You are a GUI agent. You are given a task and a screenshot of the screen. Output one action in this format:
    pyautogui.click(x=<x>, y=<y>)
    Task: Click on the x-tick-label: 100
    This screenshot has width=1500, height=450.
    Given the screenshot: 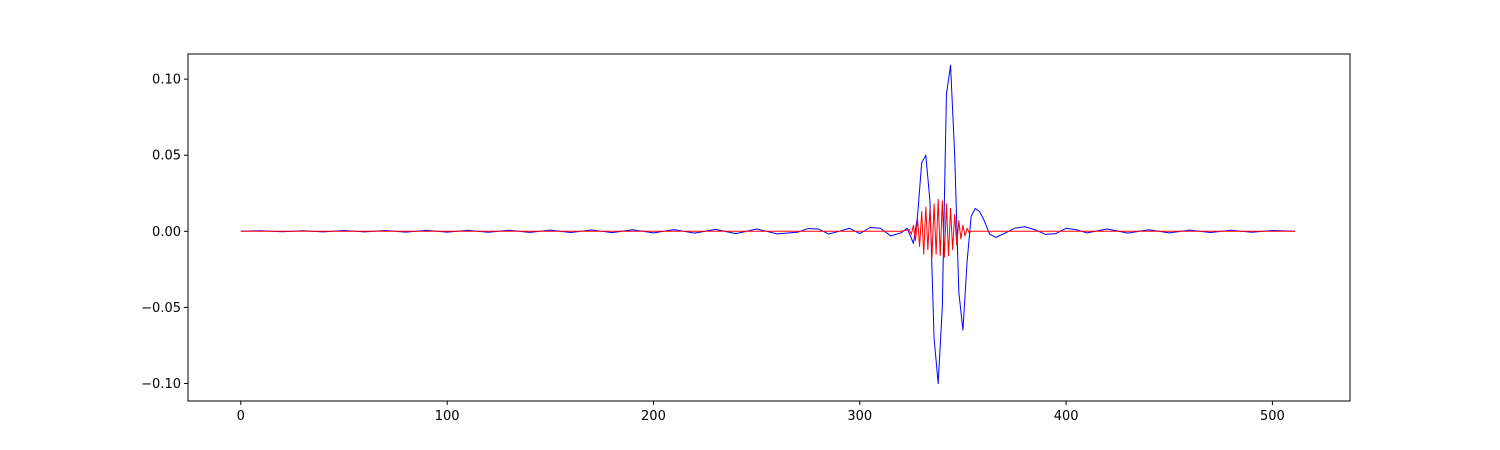 What is the action you would take?
    pyautogui.click(x=447, y=416)
    